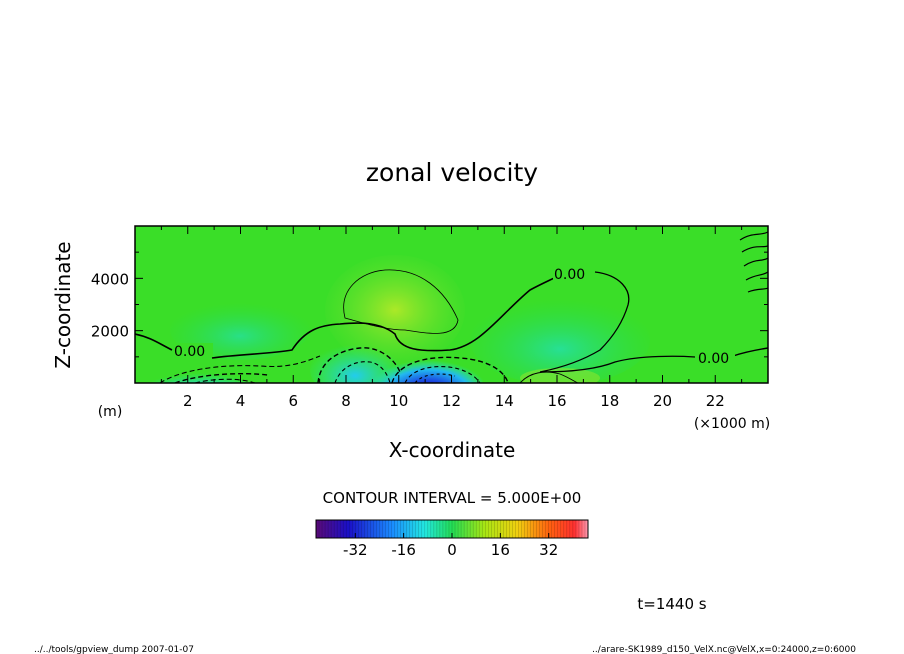 Image resolution: width=904 pixels, height=654 pixels. Describe the element at coordinates (293, 401) in the screenshot. I see `x-tick-label: 6` at that location.